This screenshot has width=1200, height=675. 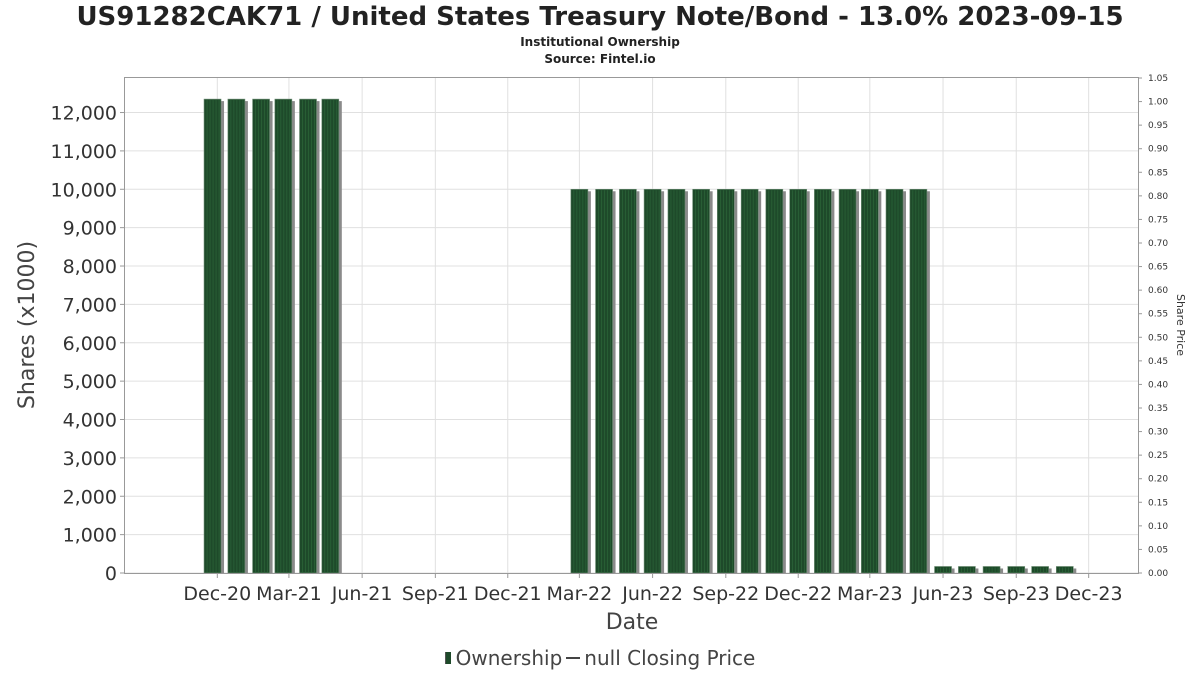 I want to click on y-axis-title: Shares (x1000), so click(x=27, y=325).